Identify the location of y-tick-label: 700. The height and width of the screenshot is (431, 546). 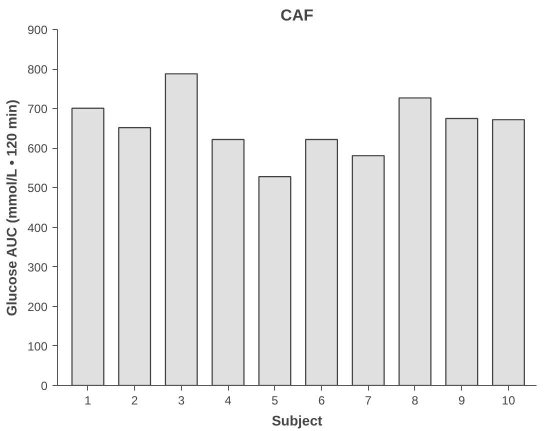
(37, 109).